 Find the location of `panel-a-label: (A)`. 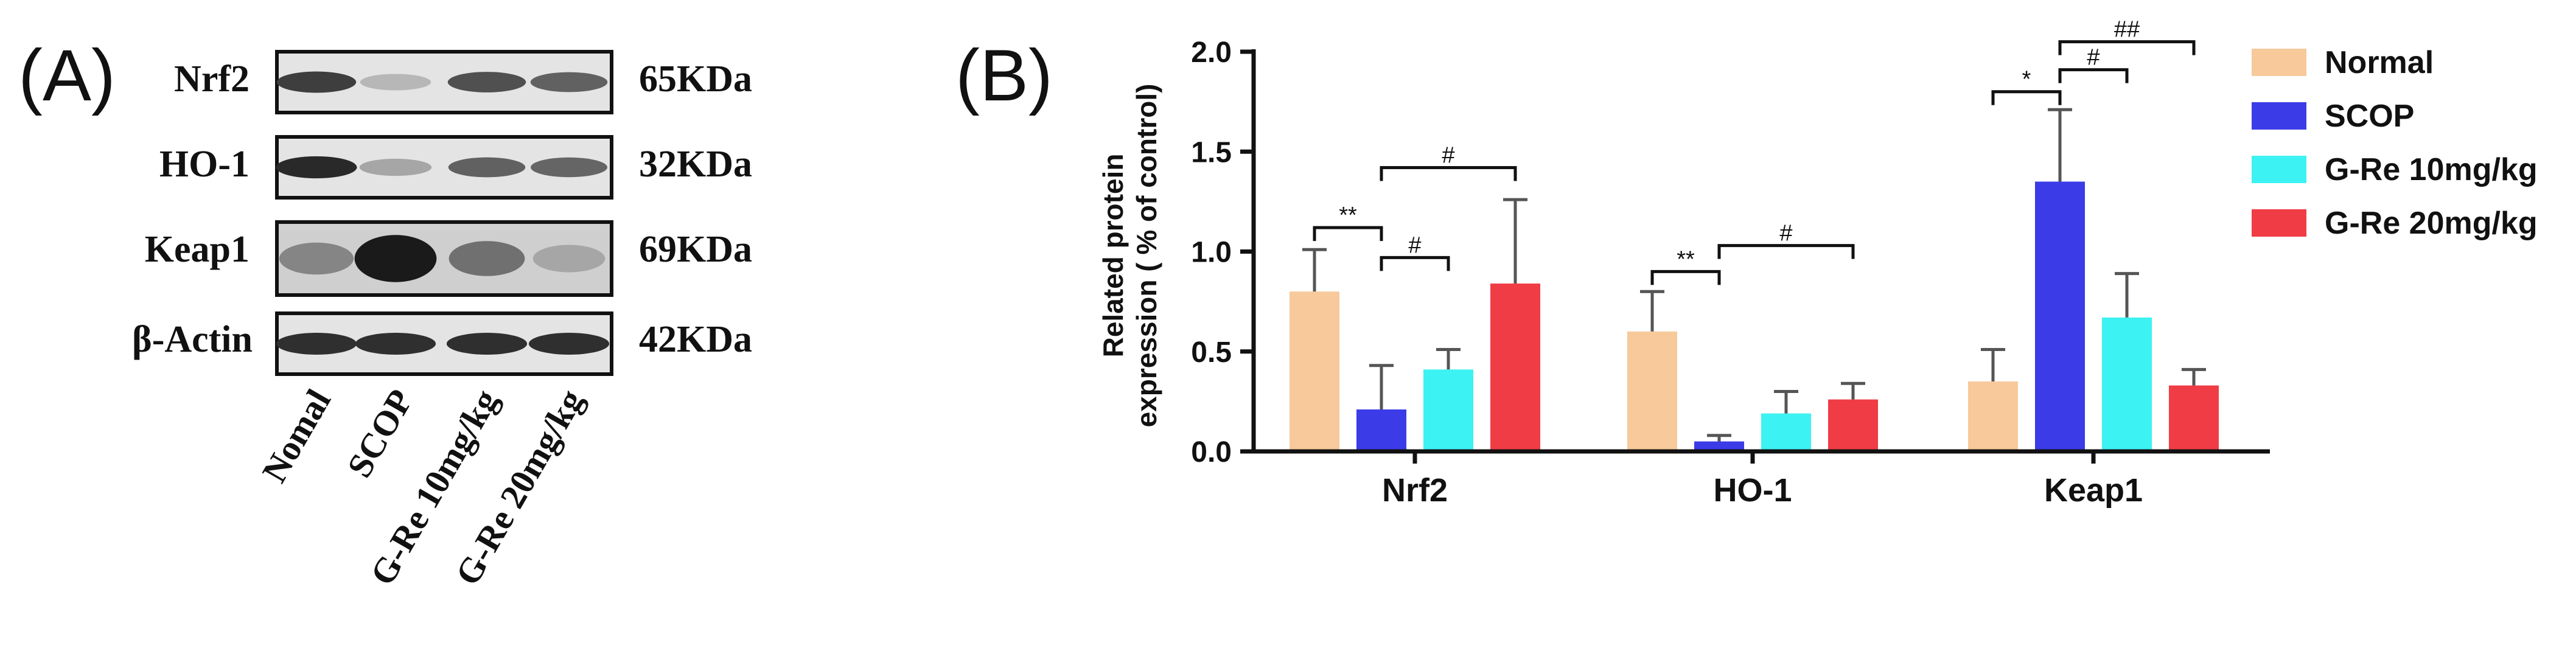

panel-a-label: (A) is located at coordinates (67, 75).